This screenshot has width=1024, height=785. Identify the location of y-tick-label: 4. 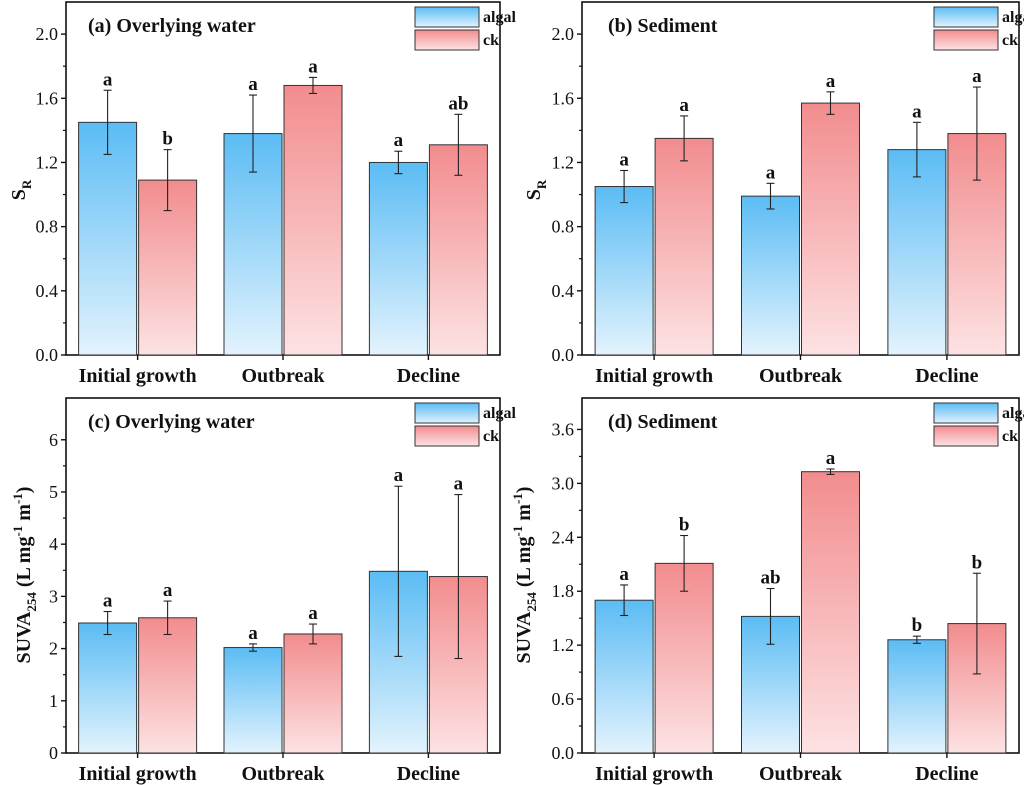
(53, 544).